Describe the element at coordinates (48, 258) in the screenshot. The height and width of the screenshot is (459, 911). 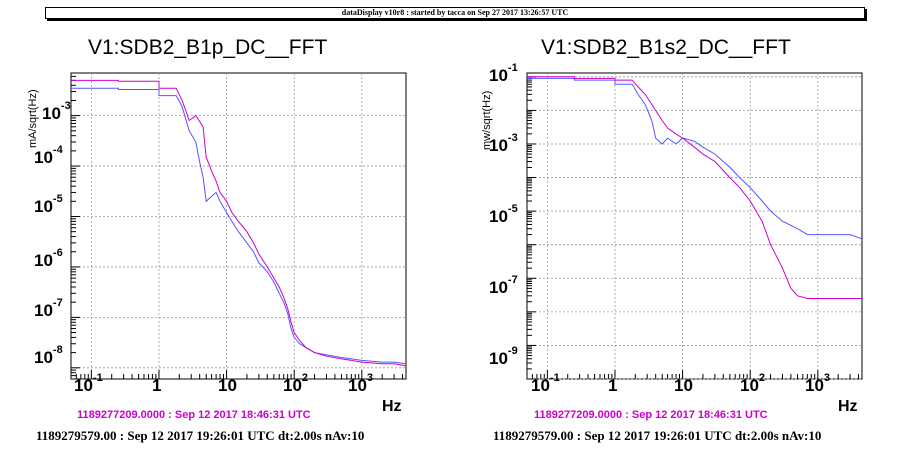
I see `panel1-ytick: 10⁻⁶` at that location.